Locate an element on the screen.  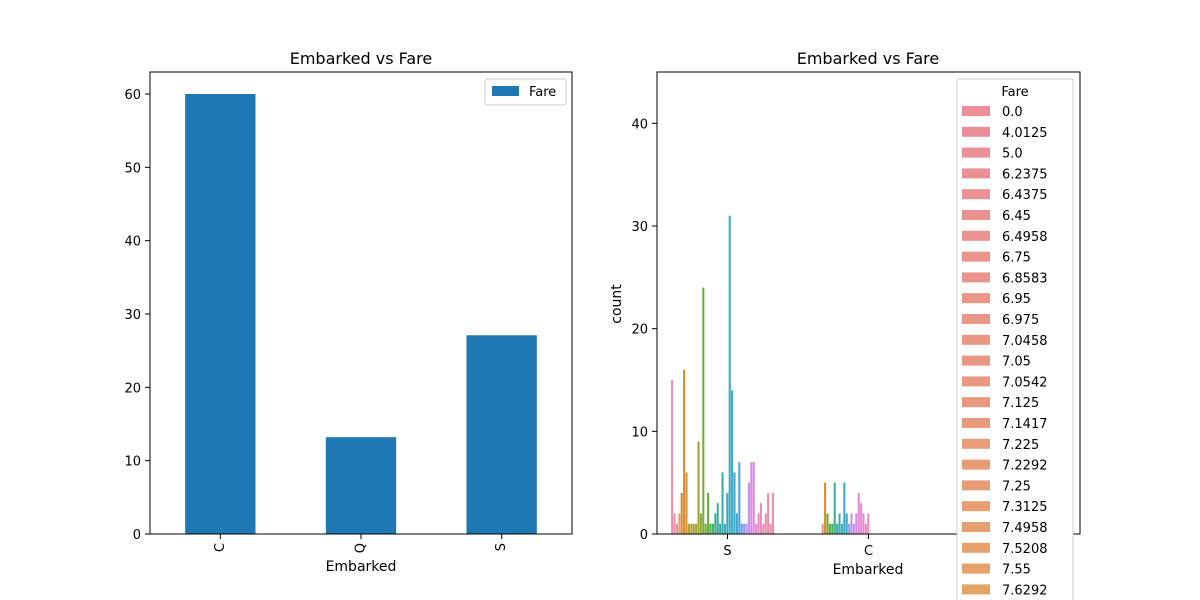
right-legend-label: 0.0 is located at coordinates (1012, 112).